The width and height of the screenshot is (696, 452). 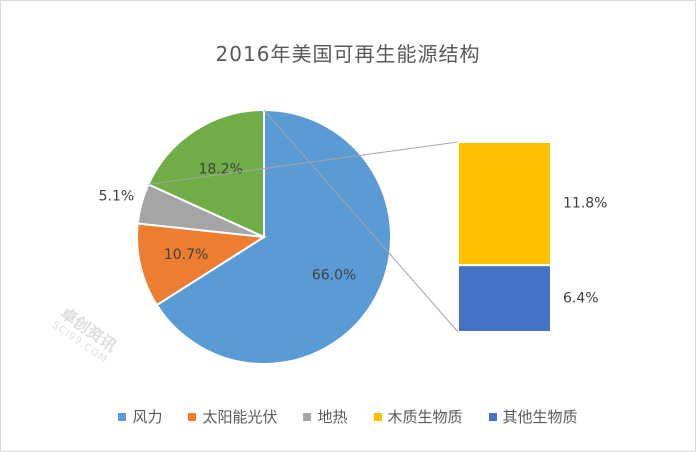 I want to click on slice-label-2: 5.1%, so click(x=117, y=197).